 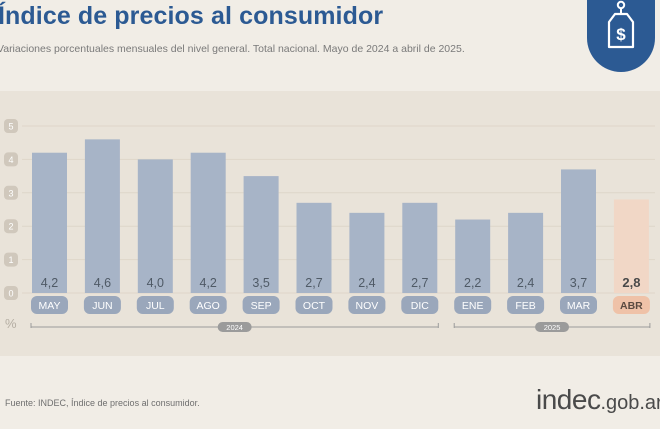 I want to click on category-label-abr: ABR, so click(x=631, y=306).